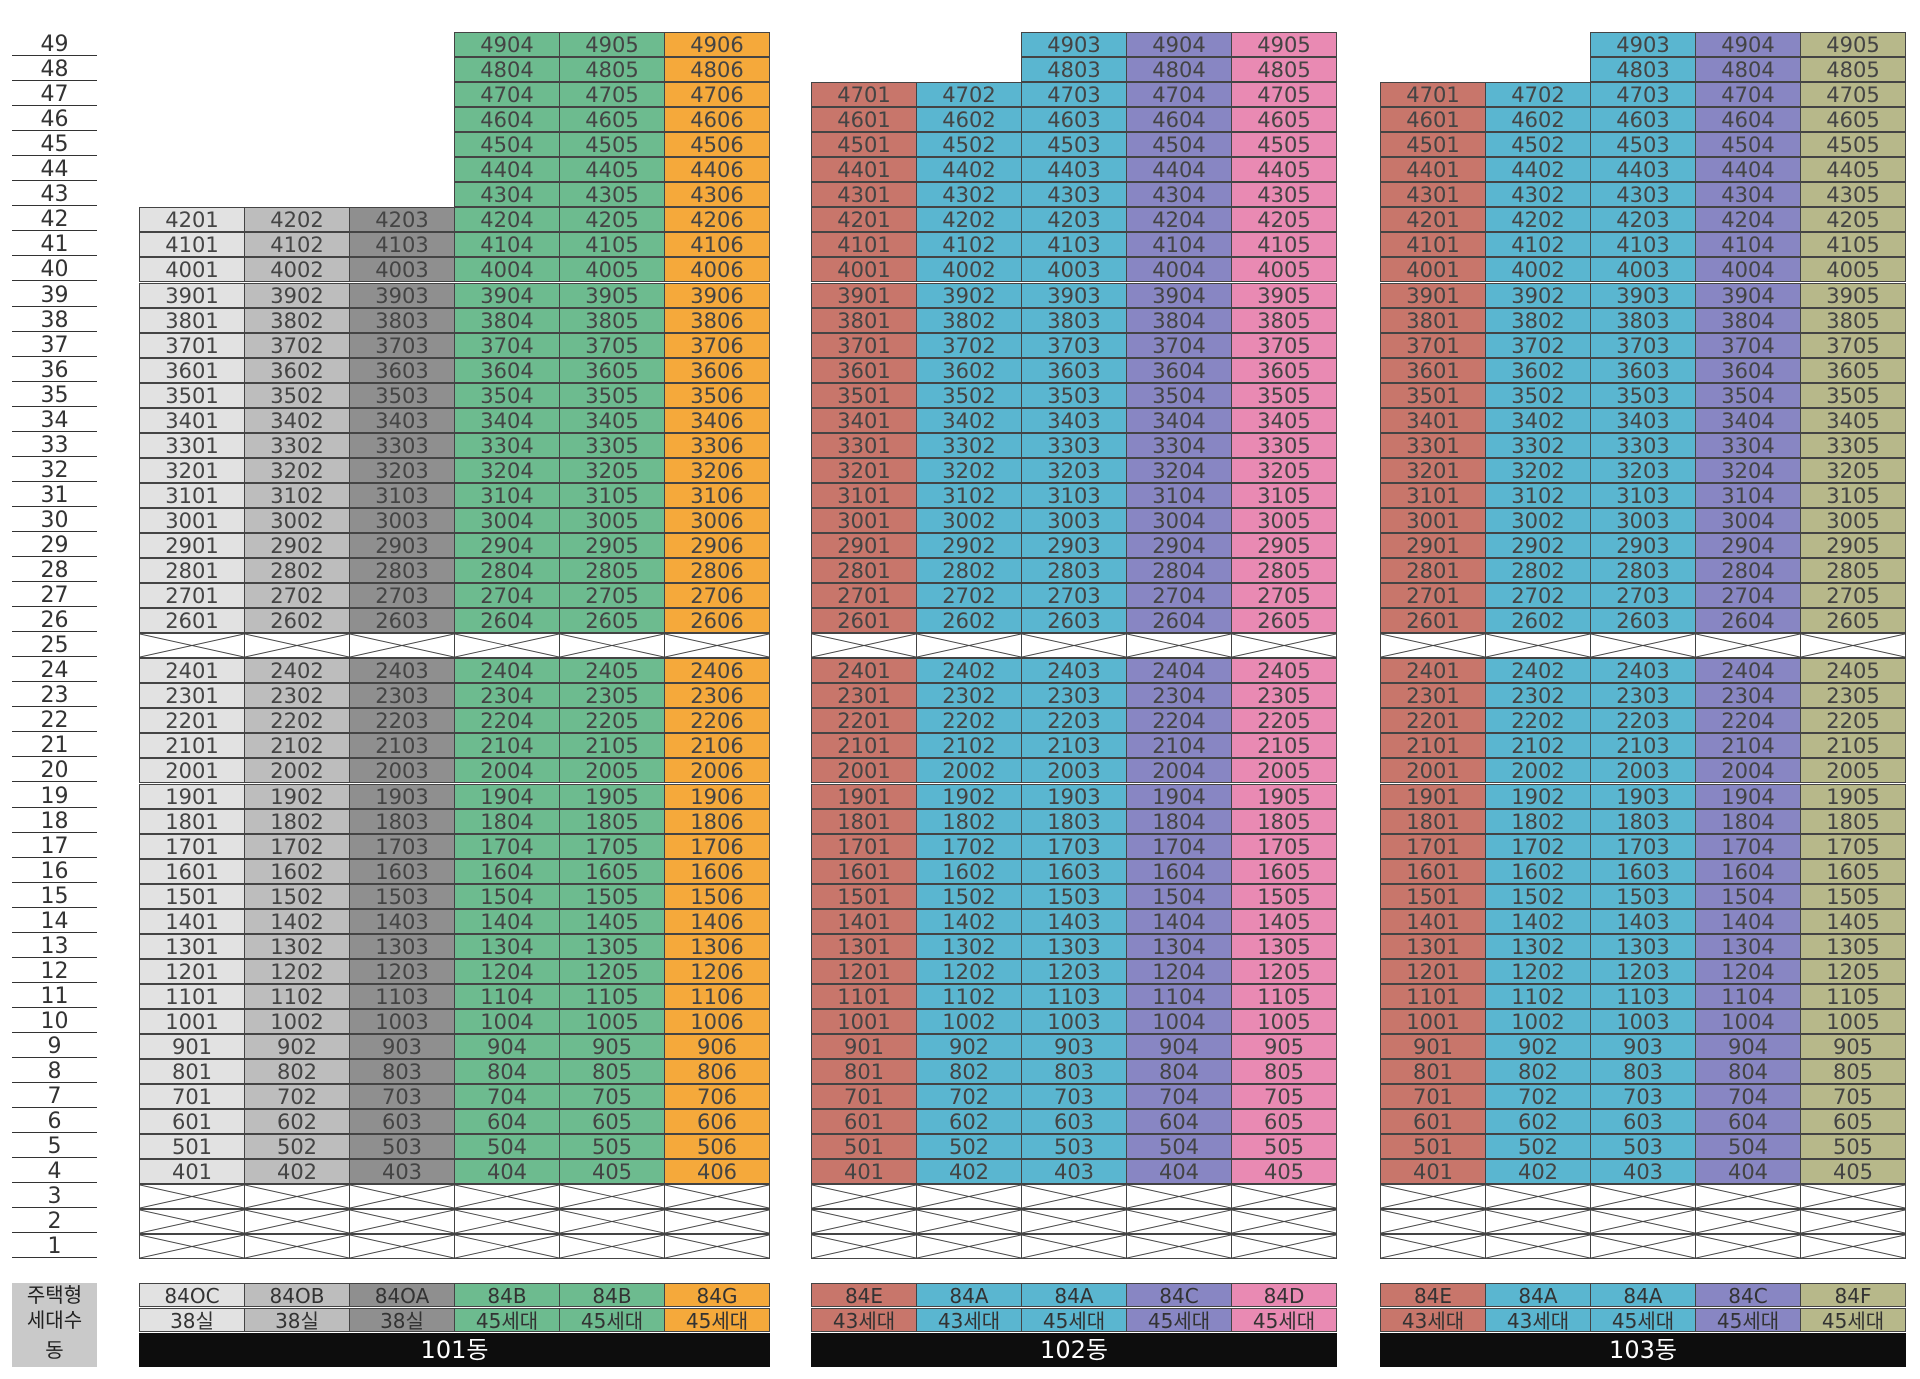  I want to click on unit-cell: 706, so click(717, 1097).